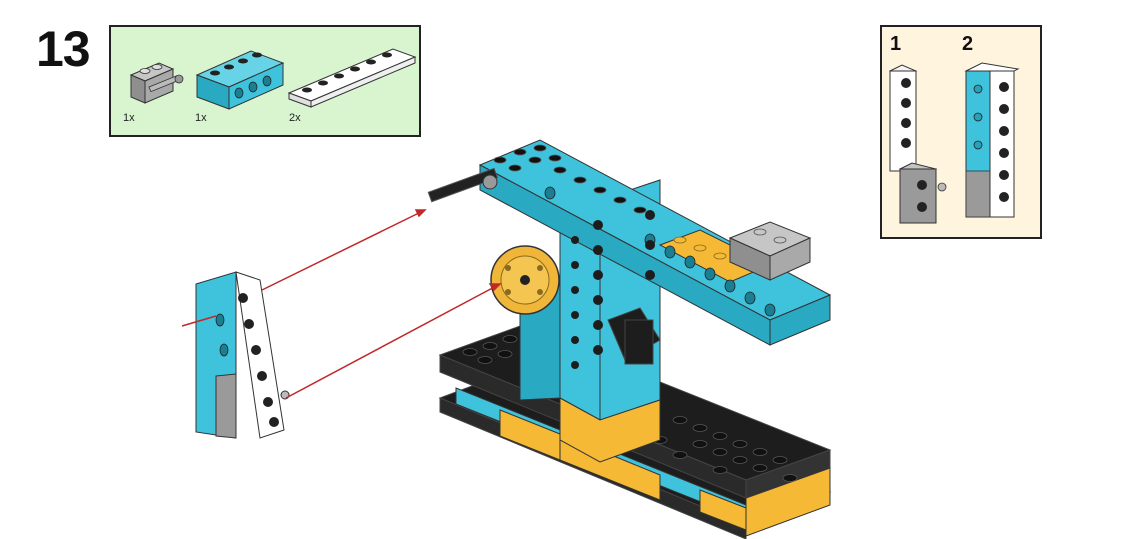  What do you see at coordinates (525, 280) in the screenshot?
I see `yellow-pulley-wheel` at bounding box center [525, 280].